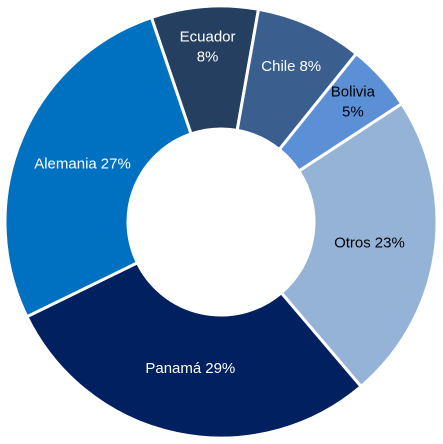  I want to click on value-label: 29%, so click(220, 368).